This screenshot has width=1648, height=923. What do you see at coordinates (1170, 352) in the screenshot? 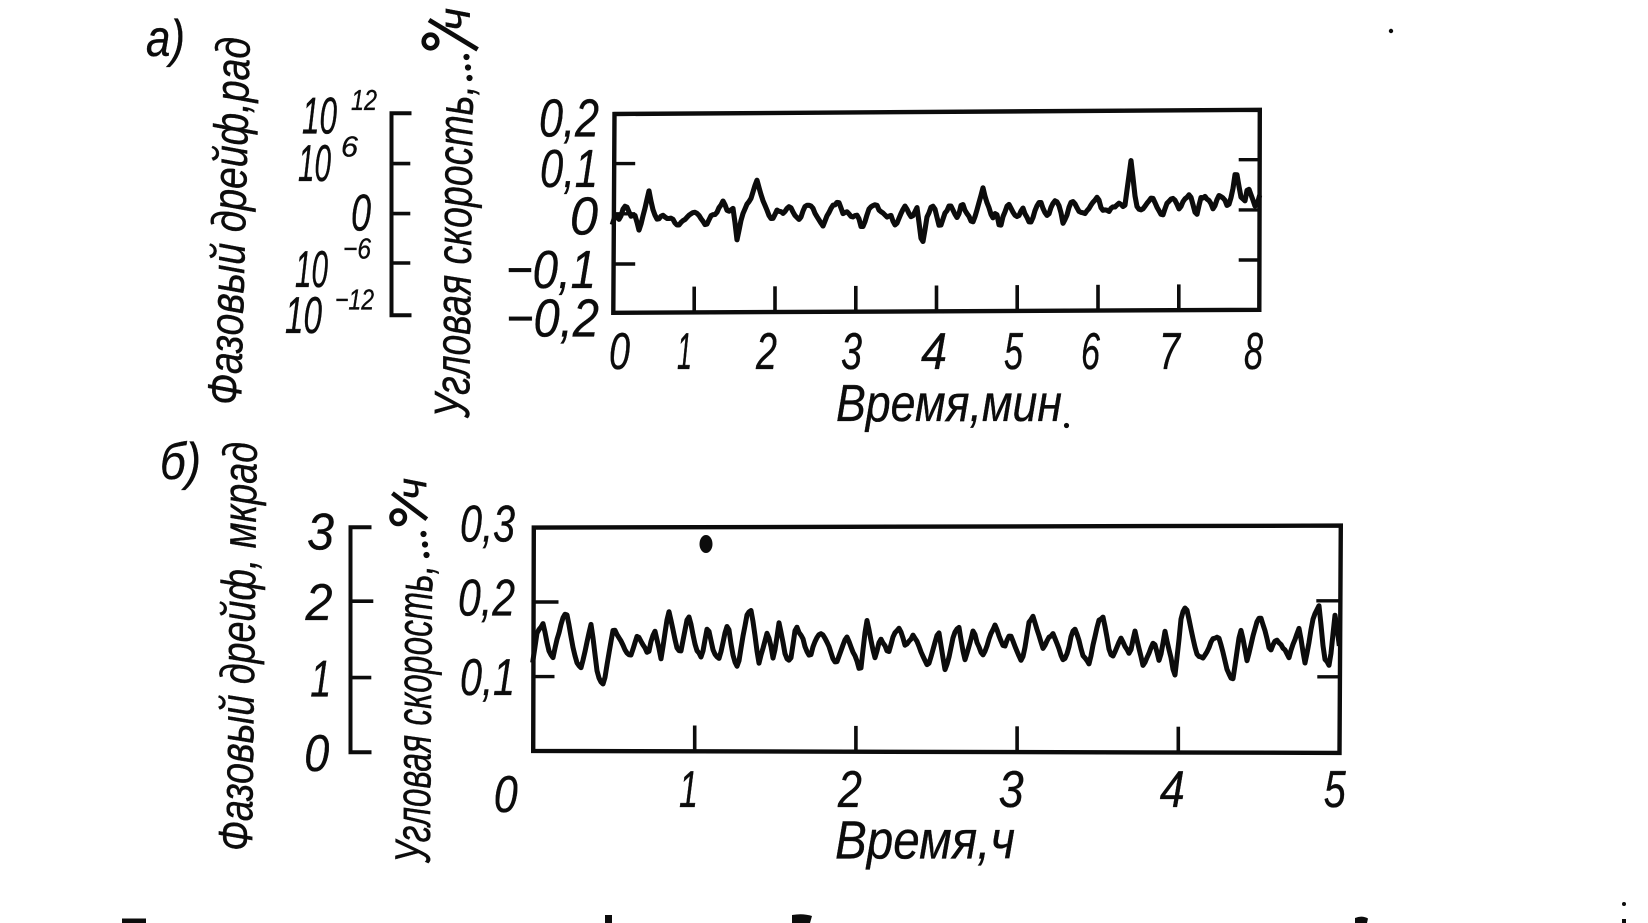
I see `svg-text: 7` at bounding box center [1170, 352].